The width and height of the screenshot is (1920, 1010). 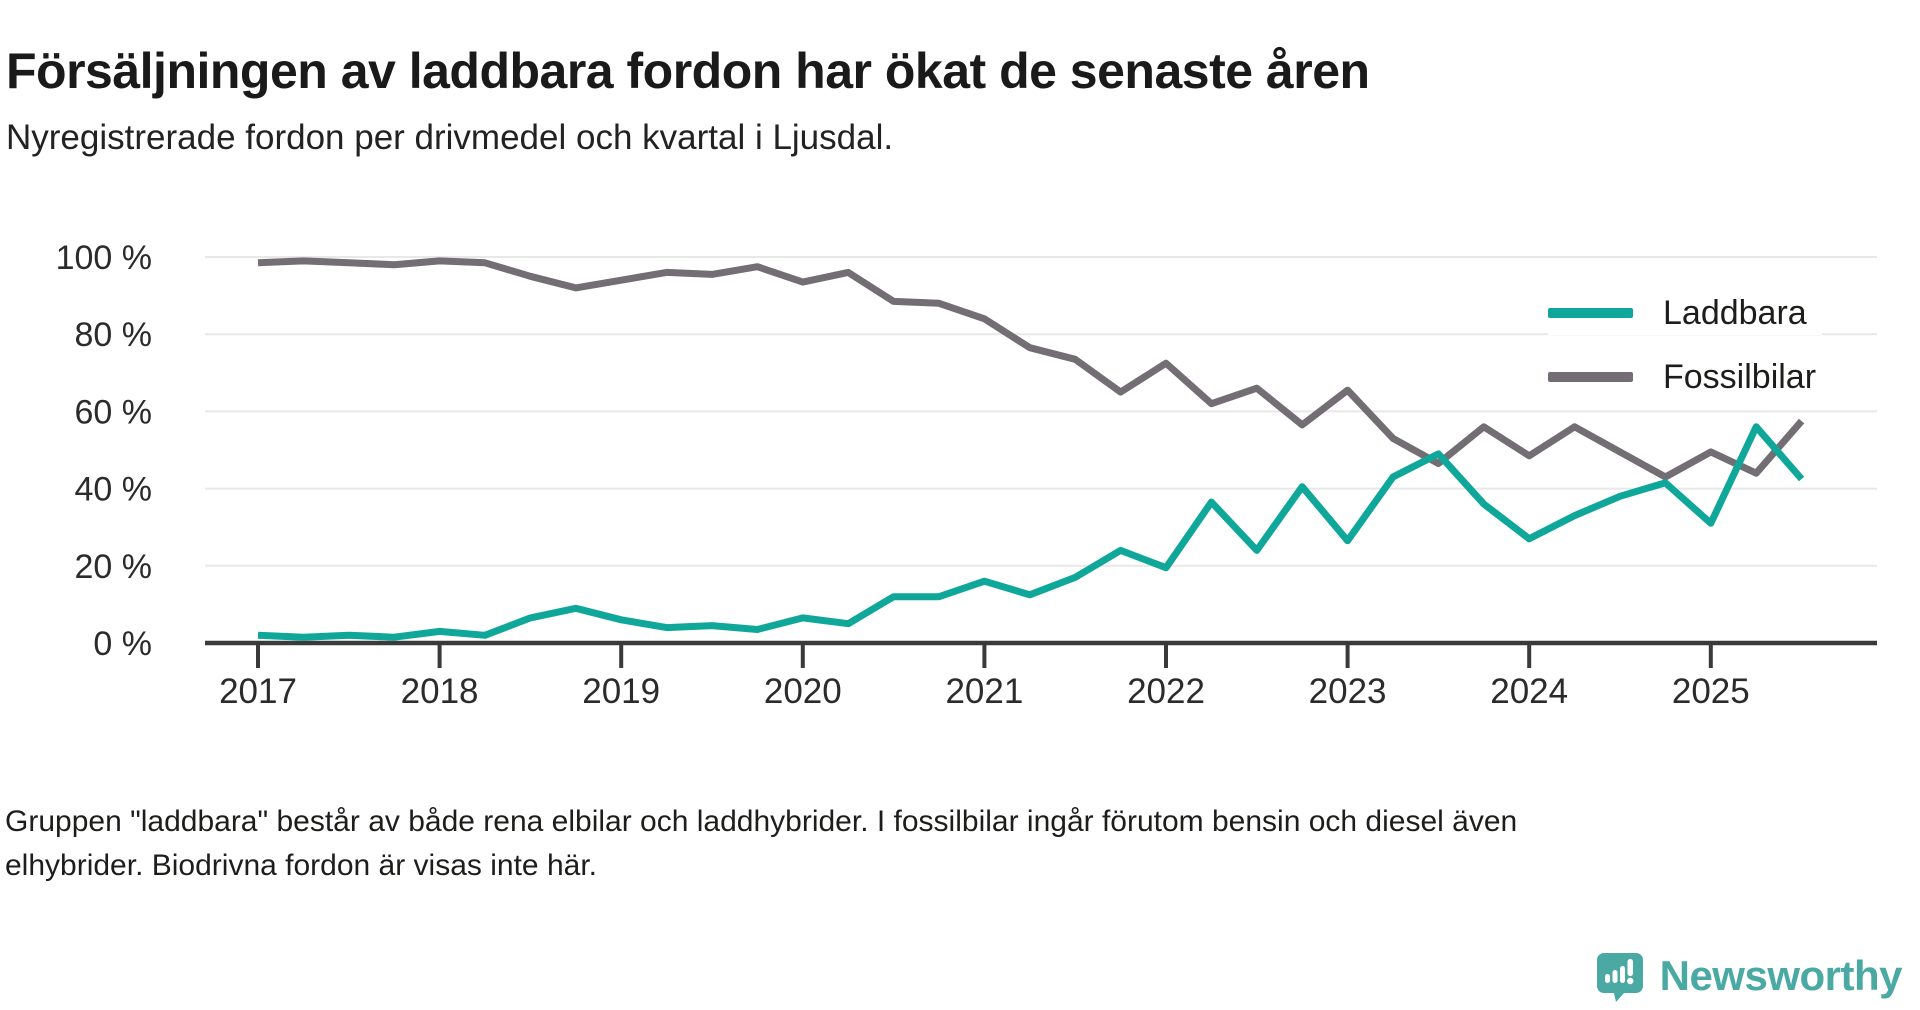 I want to click on legend-item-fossilbilar: Fossilbilar, so click(x=1685, y=377).